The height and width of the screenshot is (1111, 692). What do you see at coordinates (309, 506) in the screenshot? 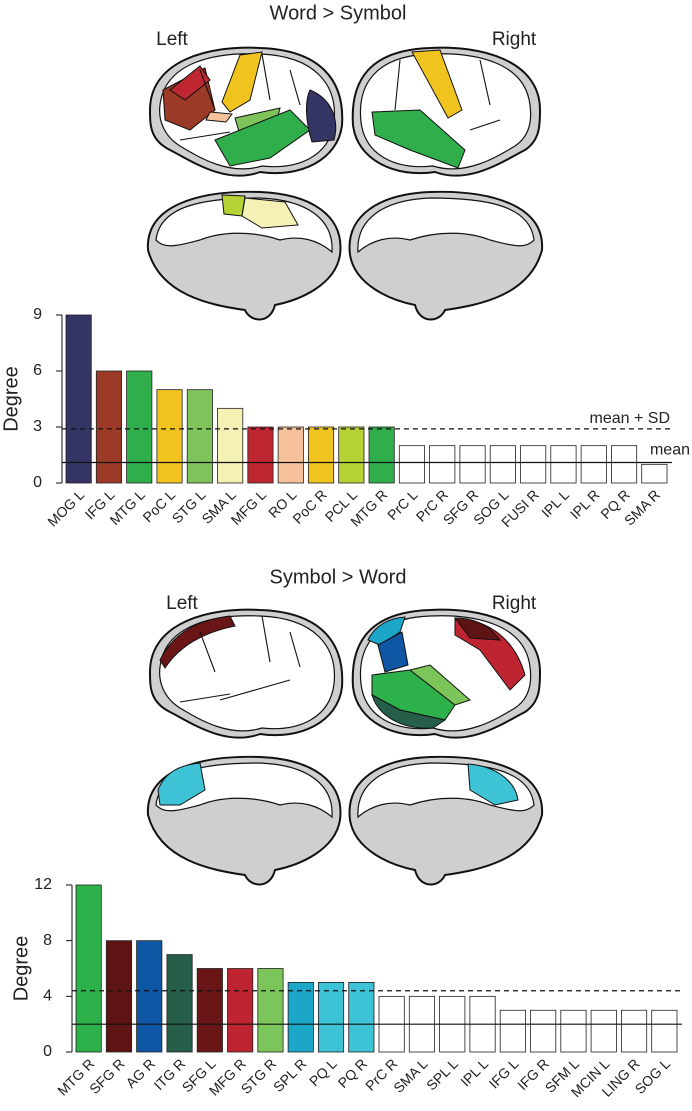
I see `x-tick-label: PoC R` at bounding box center [309, 506].